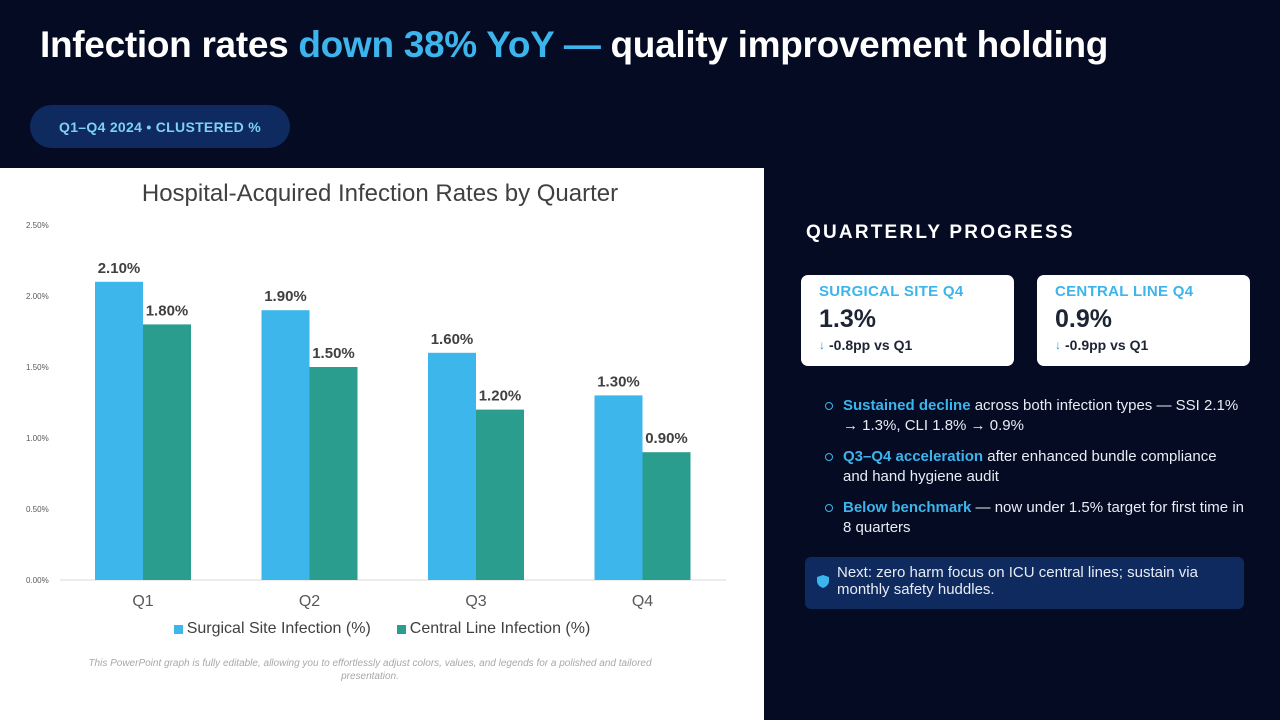  What do you see at coordinates (475, 601) in the screenshot?
I see `x-tick-label: Q3` at bounding box center [475, 601].